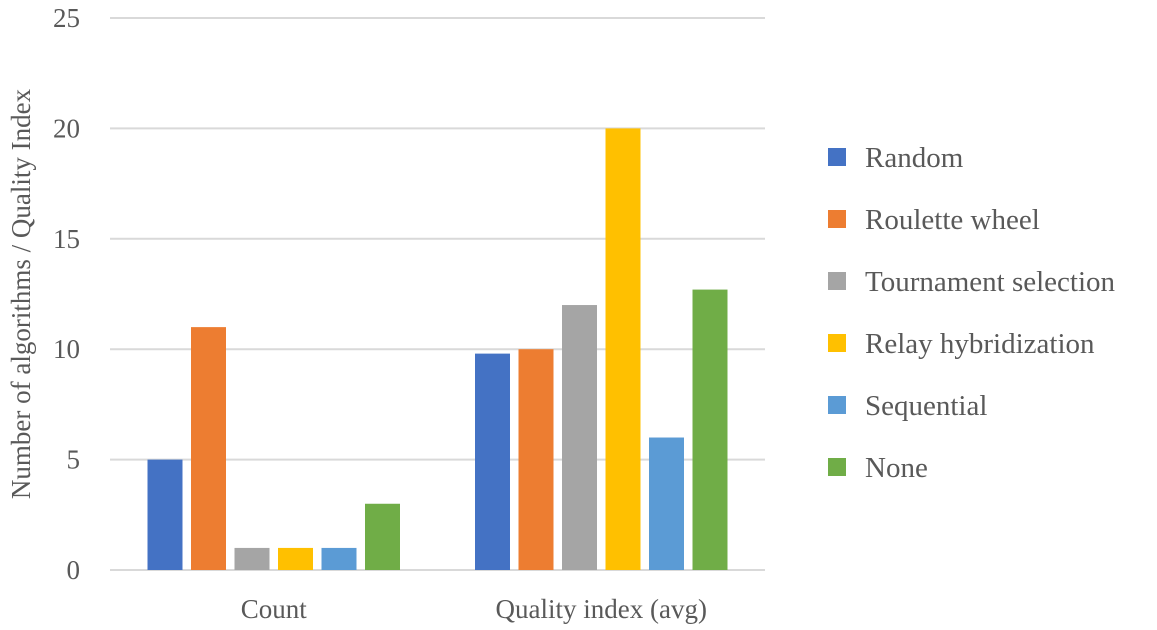  Describe the element at coordinates (990, 282) in the screenshot. I see `legend-label: Tournament selection` at that location.